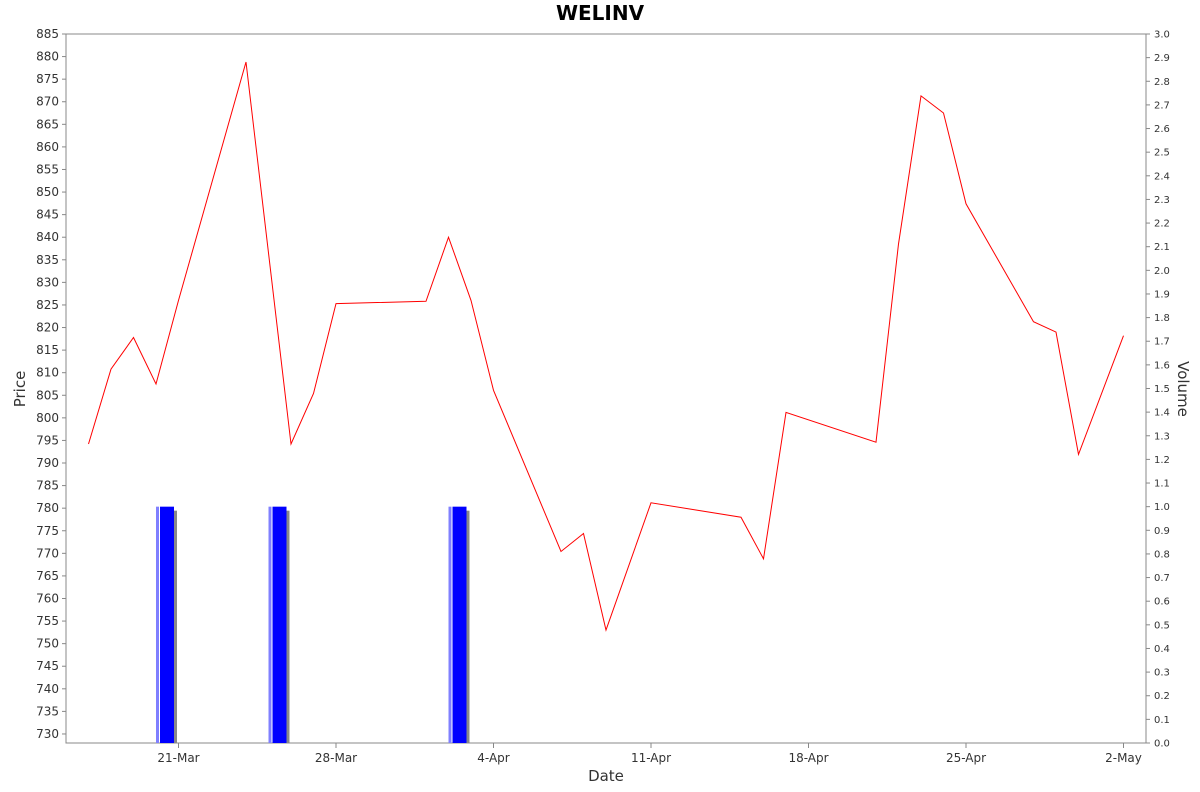 The height and width of the screenshot is (792, 1200). What do you see at coordinates (1162, 82) in the screenshot?
I see `y2-tick-label: 2.8` at bounding box center [1162, 82].